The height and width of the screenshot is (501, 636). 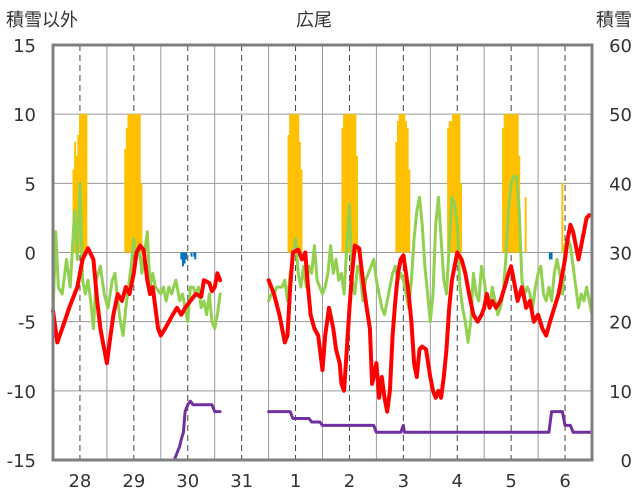 I want to click on x-tick-label: 2, so click(x=349, y=481).